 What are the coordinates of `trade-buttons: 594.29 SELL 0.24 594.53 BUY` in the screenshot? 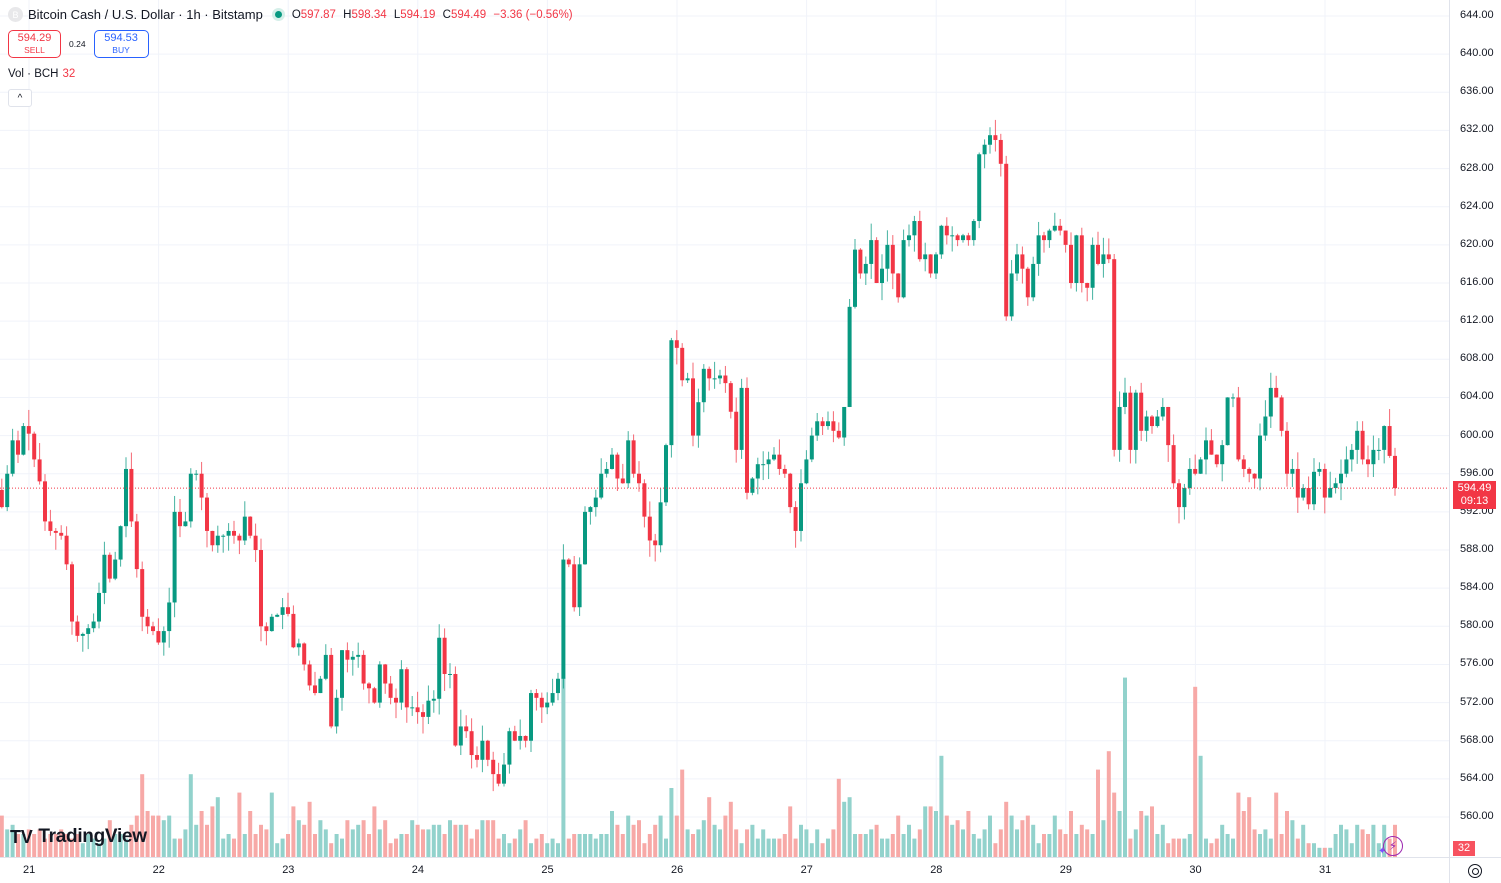 It's located at (78, 44).